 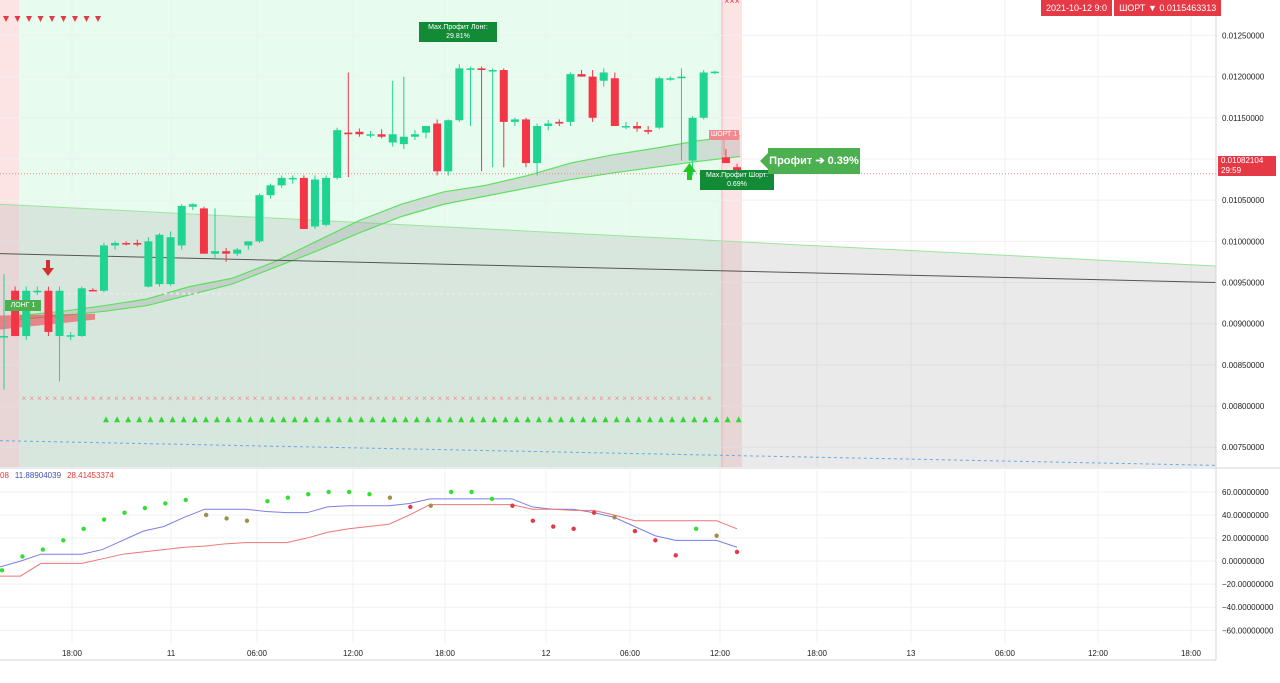 I want to click on time-tick: 13, so click(x=911, y=653).